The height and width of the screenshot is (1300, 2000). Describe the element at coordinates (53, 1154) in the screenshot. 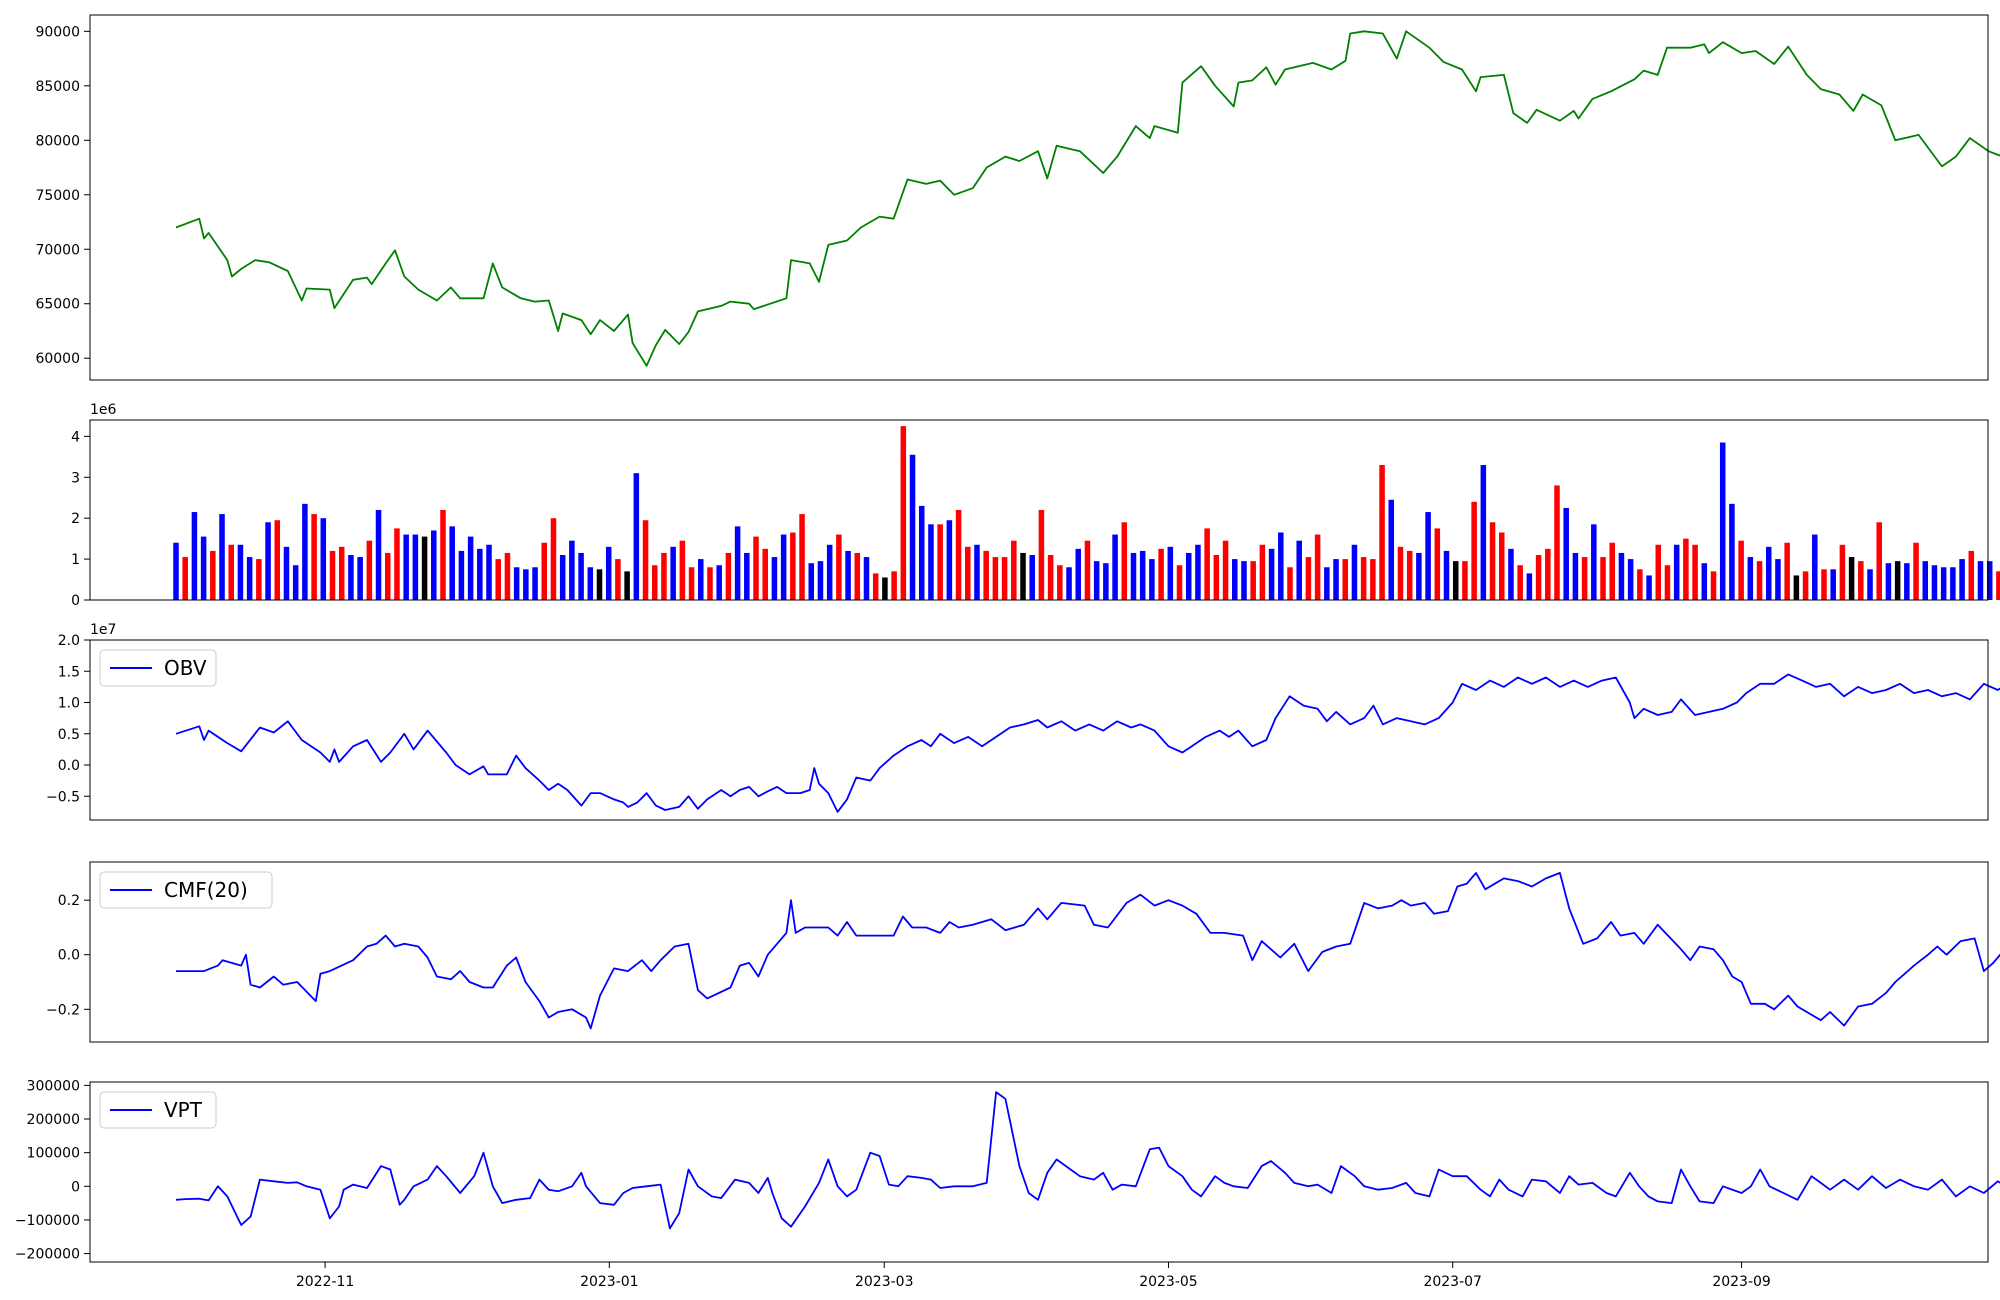

I see `vpt-ytick-label: 100000` at that location.